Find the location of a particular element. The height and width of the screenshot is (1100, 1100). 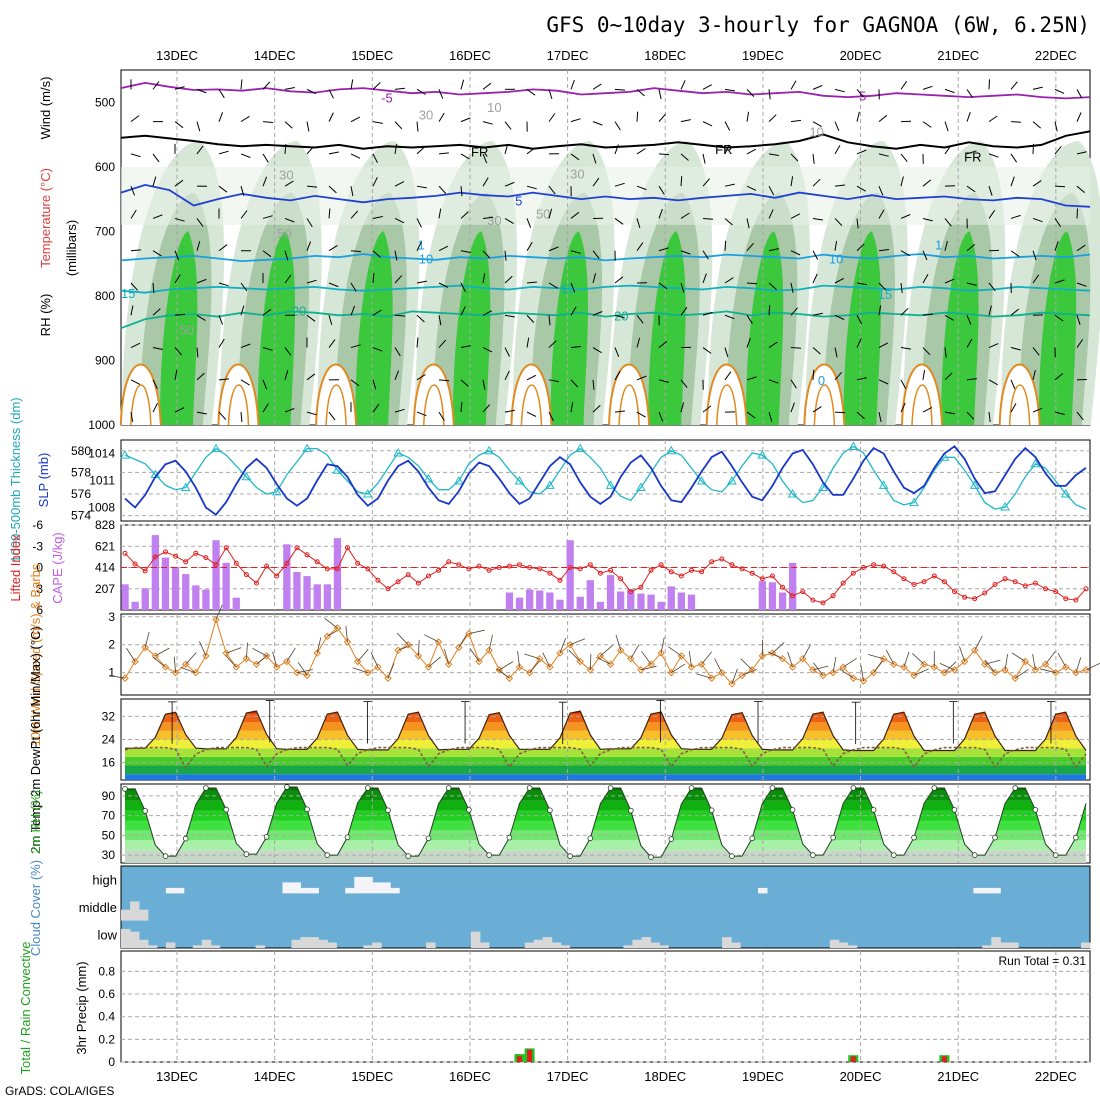

pressure-tick-label: 900 is located at coordinates (105, 360).